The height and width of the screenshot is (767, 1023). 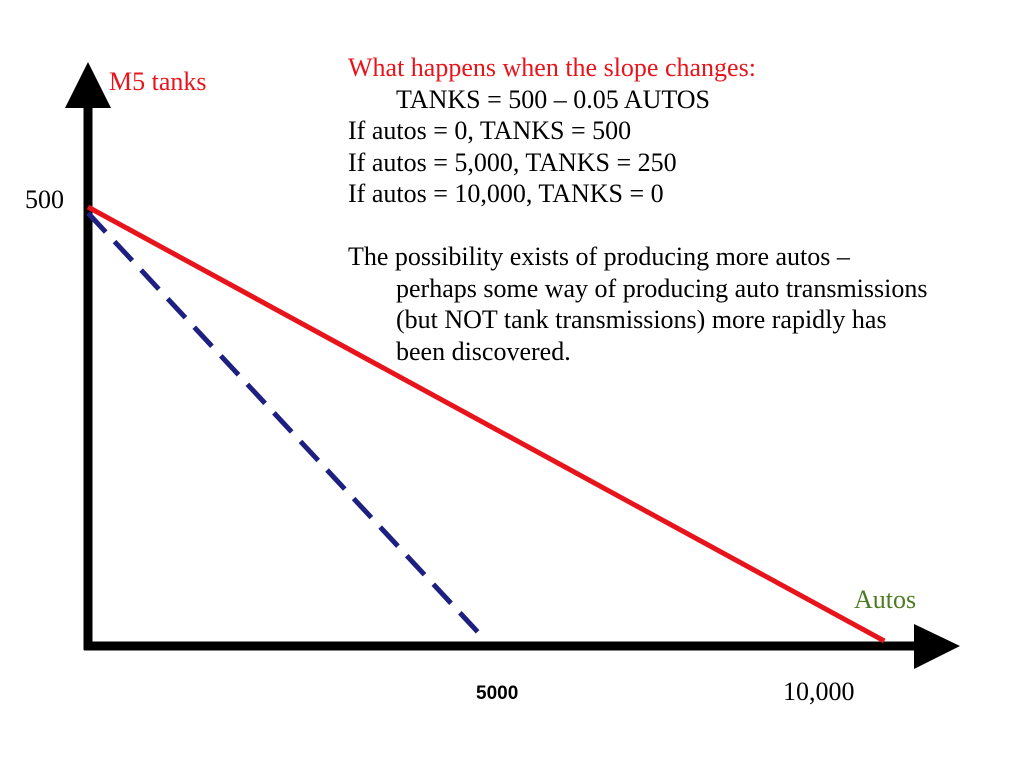 I want to click on x-tick-label-10000: 10,000, so click(x=819, y=691).